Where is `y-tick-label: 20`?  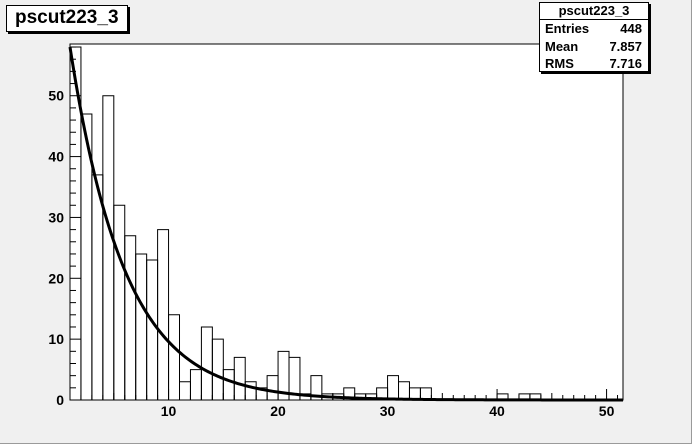
y-tick-label: 20 is located at coordinates (56, 278).